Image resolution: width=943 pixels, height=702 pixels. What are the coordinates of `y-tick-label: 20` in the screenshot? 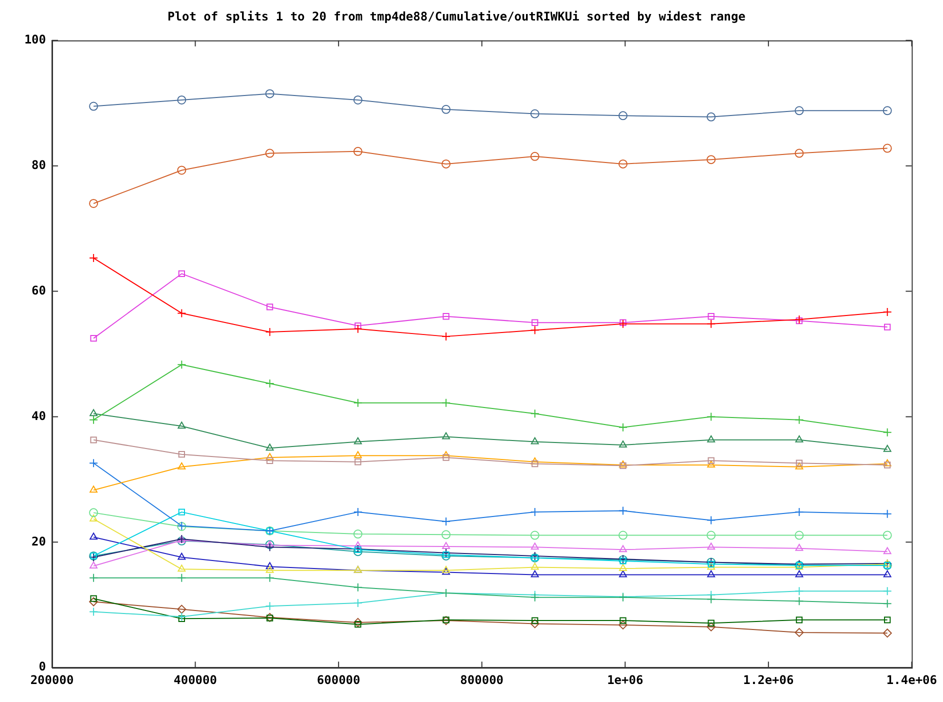 It's located at (39, 541).